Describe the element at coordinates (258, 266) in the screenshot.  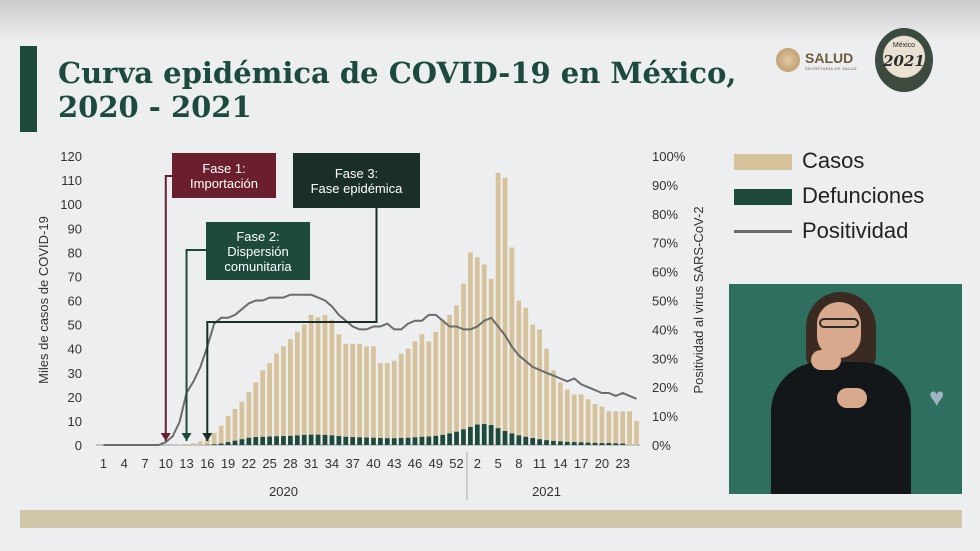
I see `phase-label: comunitaria` at that location.